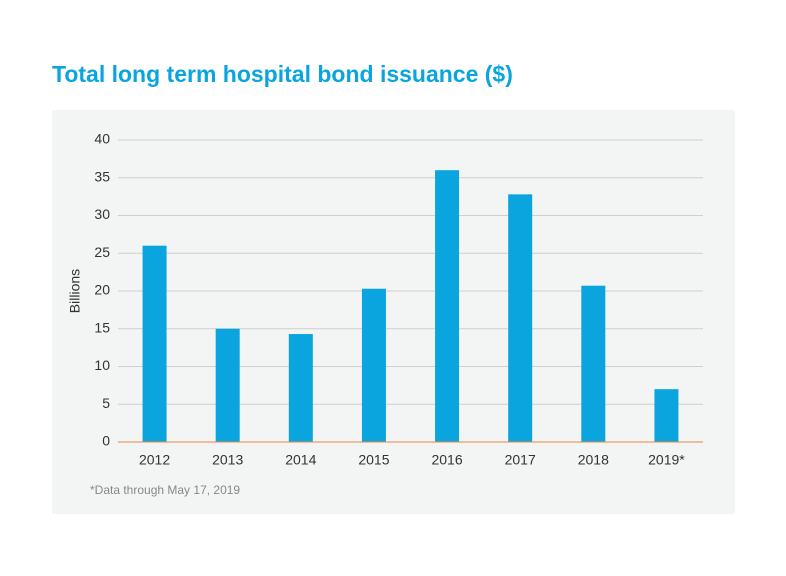 This screenshot has height=576, width=786. What do you see at coordinates (102, 290) in the screenshot?
I see `y-tick-label: 20` at bounding box center [102, 290].